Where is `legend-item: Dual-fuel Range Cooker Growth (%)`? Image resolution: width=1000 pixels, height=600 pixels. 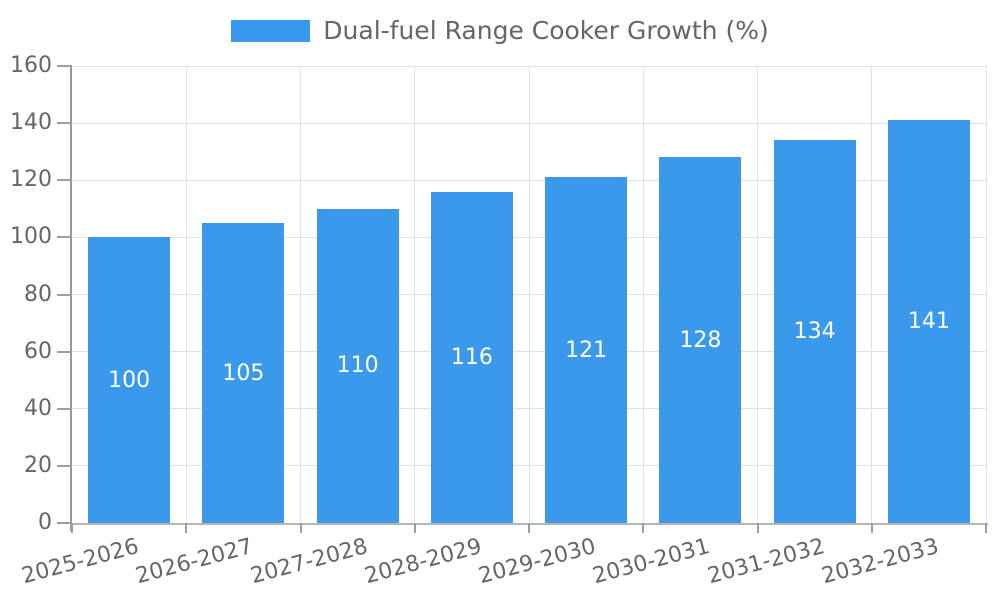
legend-item: Dual-fuel Range Cooker Growth (%) is located at coordinates (500, 30).